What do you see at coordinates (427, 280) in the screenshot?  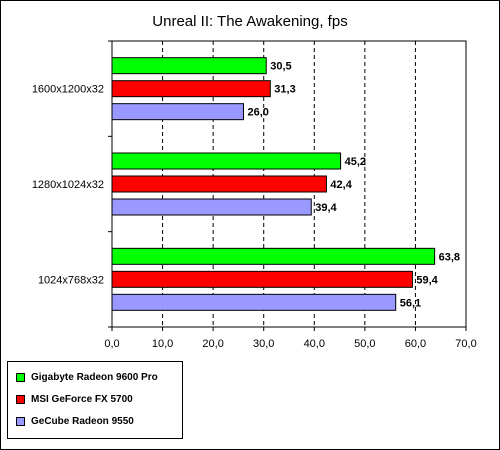 I see `data-label: 59,4` at bounding box center [427, 280].